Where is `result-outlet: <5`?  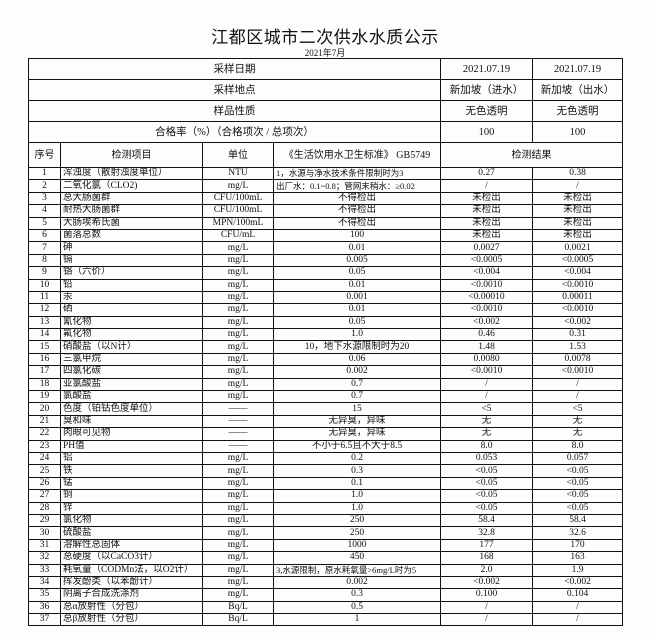 result-outlet: <5 is located at coordinates (577, 409).